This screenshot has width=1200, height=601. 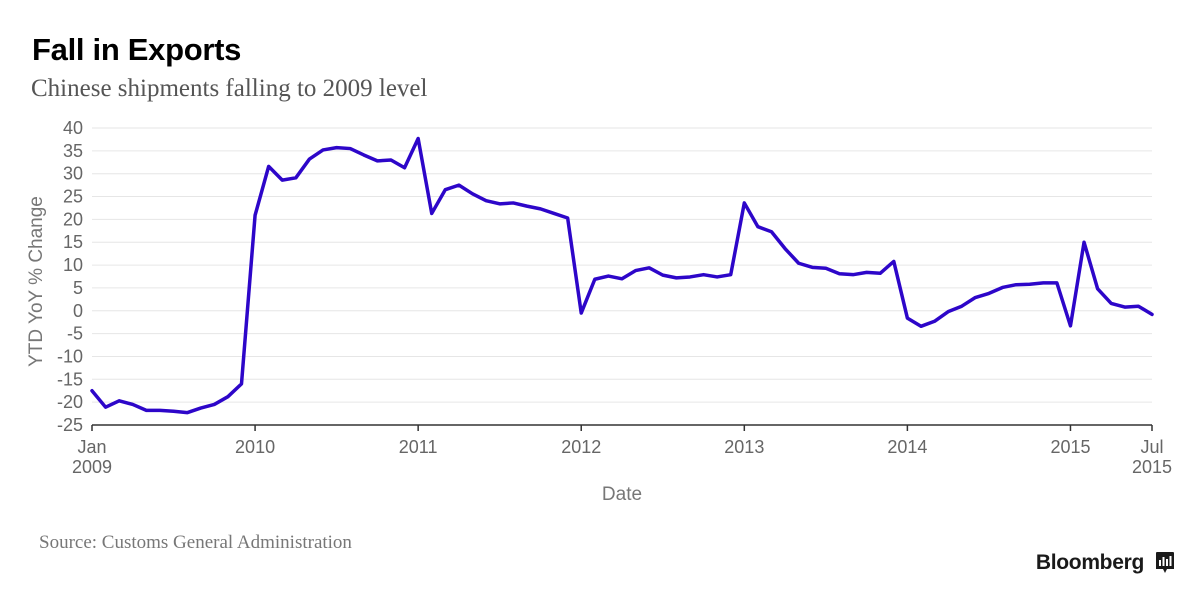 I want to click on x-tick-label: 2014, so click(x=907, y=447).